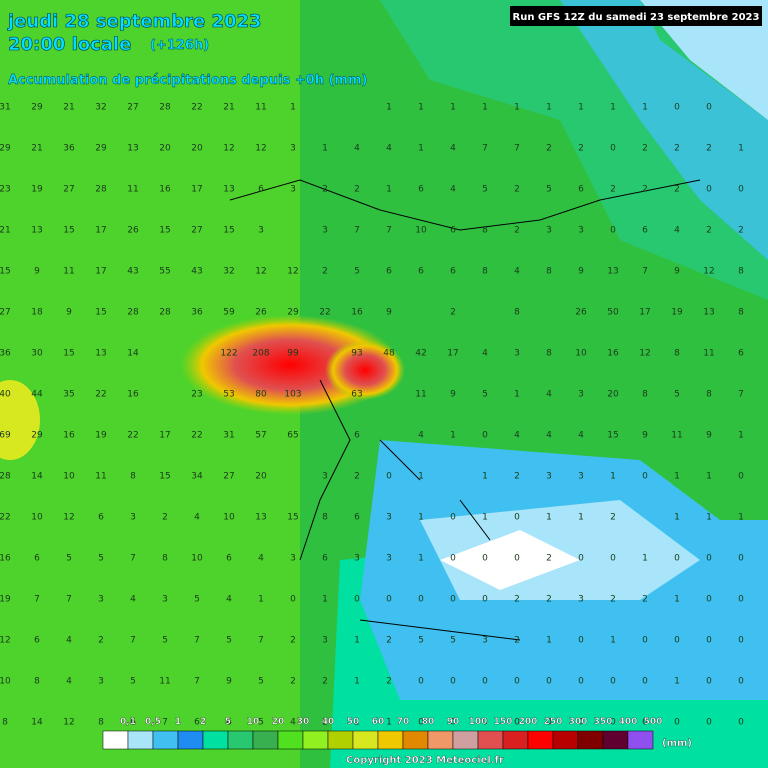 The image size is (768, 768). Describe the element at coordinates (37, 354) in the screenshot. I see `grid-value: 30` at that location.